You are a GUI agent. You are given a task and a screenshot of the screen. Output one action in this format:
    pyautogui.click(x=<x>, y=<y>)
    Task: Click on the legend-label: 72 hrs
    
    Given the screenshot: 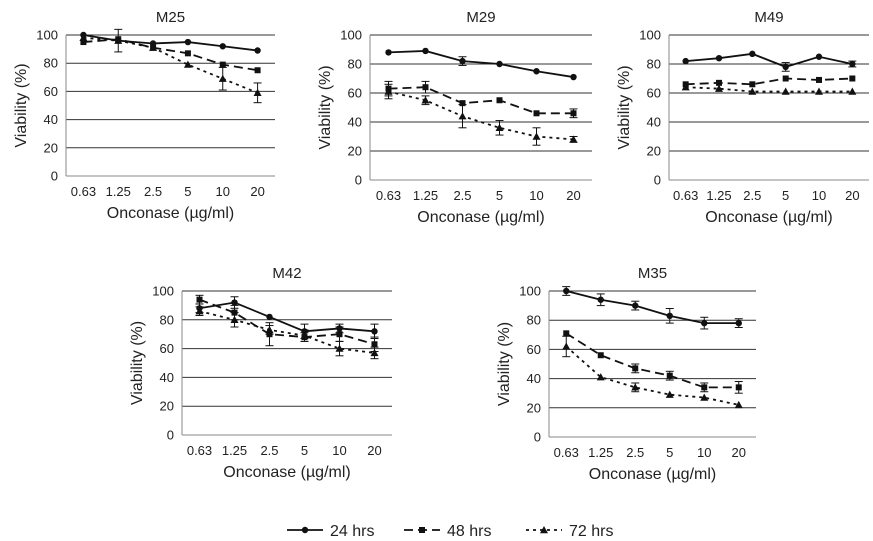 What is the action you would take?
    pyautogui.click(x=591, y=531)
    